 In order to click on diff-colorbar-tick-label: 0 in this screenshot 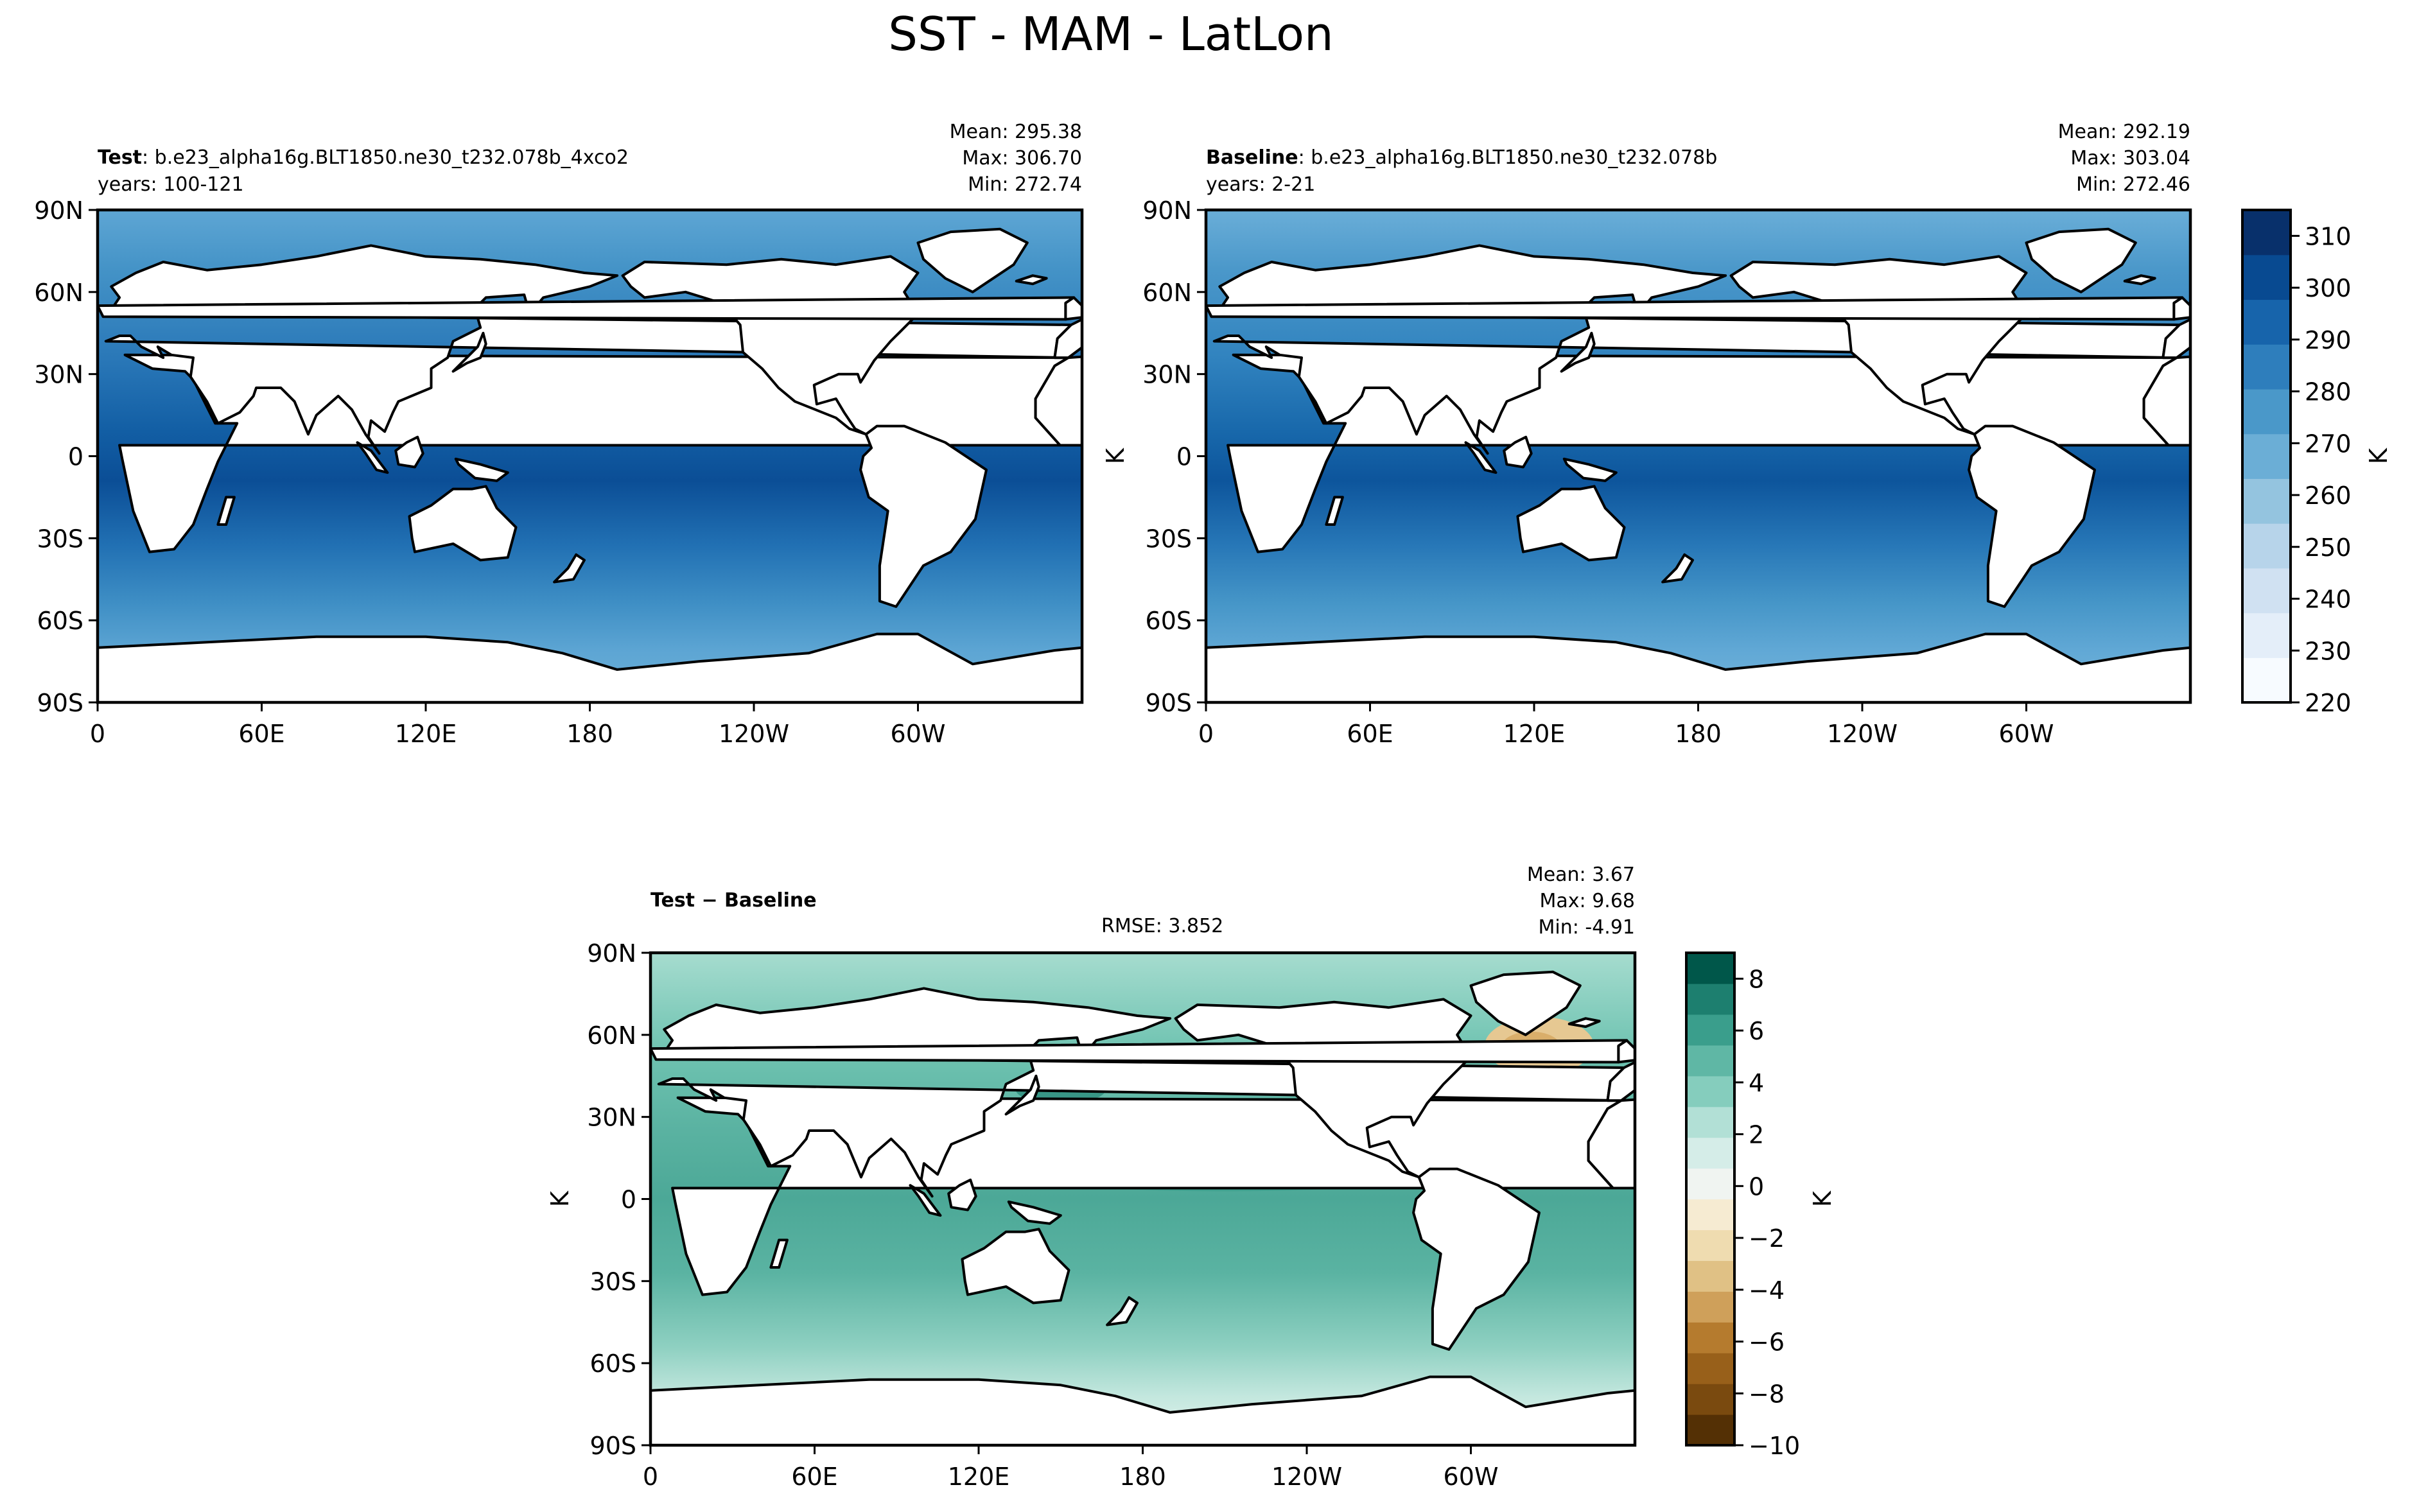, I will do `click(1756, 1186)`.